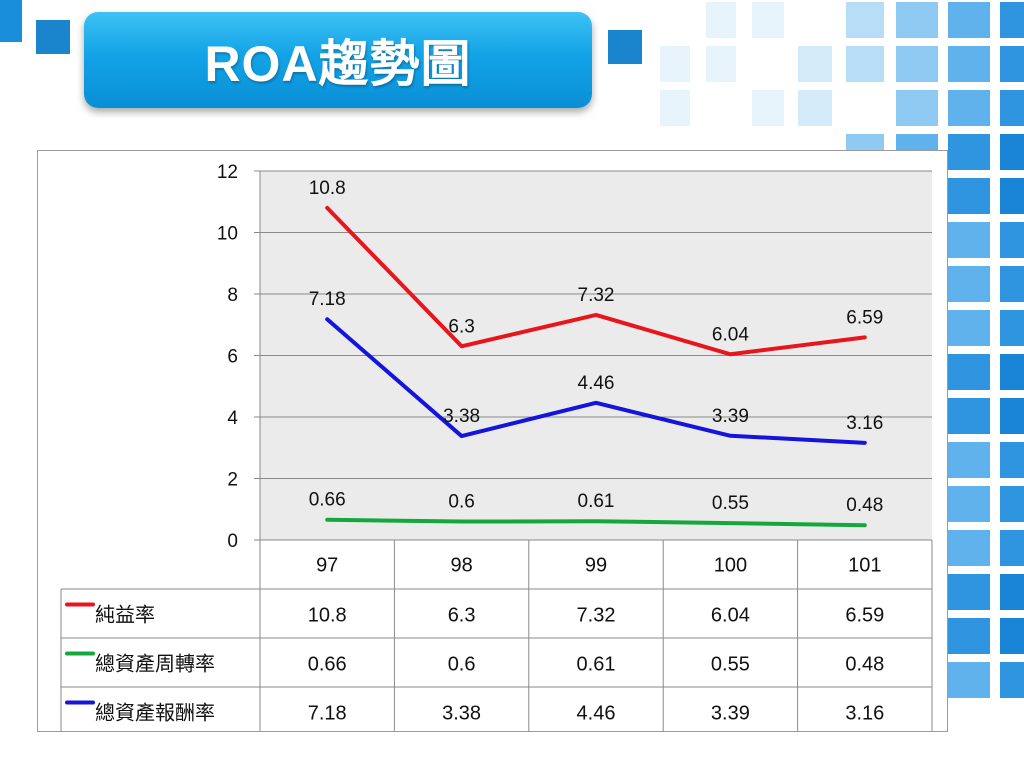 The height and width of the screenshot is (768, 1024). I want to click on legend-label: 總資產周轉率, so click(155, 664).